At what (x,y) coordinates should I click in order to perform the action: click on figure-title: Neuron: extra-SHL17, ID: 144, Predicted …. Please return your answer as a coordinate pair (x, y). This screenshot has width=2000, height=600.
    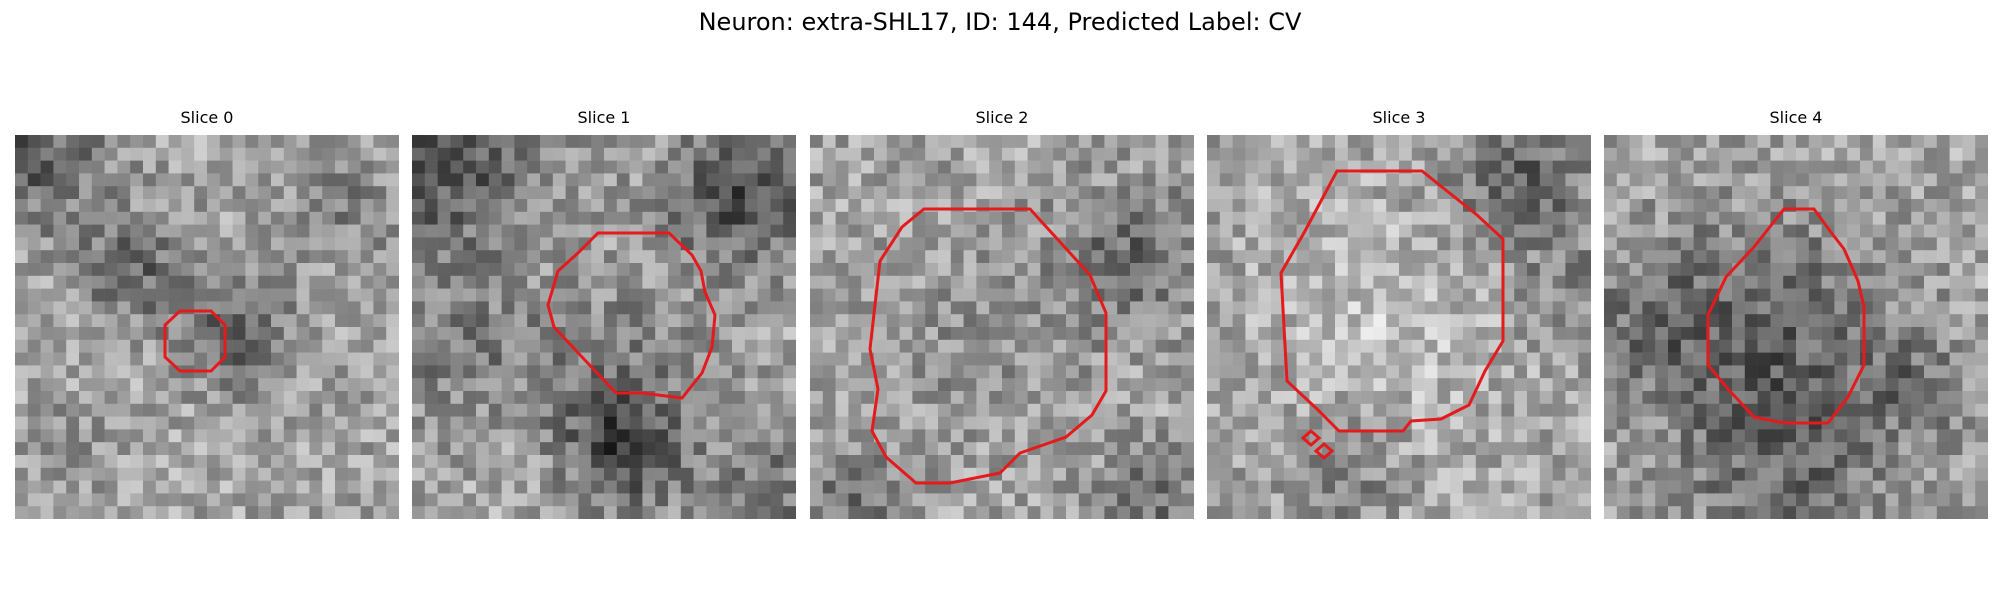
    Looking at the image, I should click on (1000, 22).